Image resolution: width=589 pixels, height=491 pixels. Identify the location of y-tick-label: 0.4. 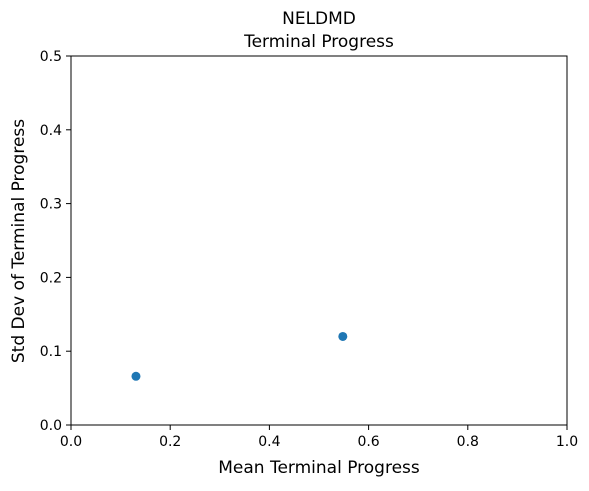
(51, 131).